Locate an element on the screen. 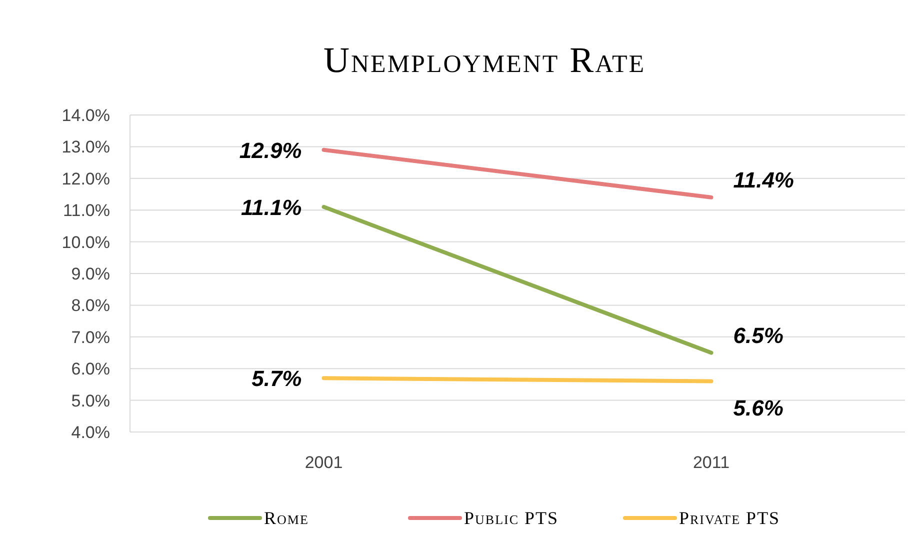 The image size is (909, 550). y-tick-label: 10.0% is located at coordinates (86, 242).